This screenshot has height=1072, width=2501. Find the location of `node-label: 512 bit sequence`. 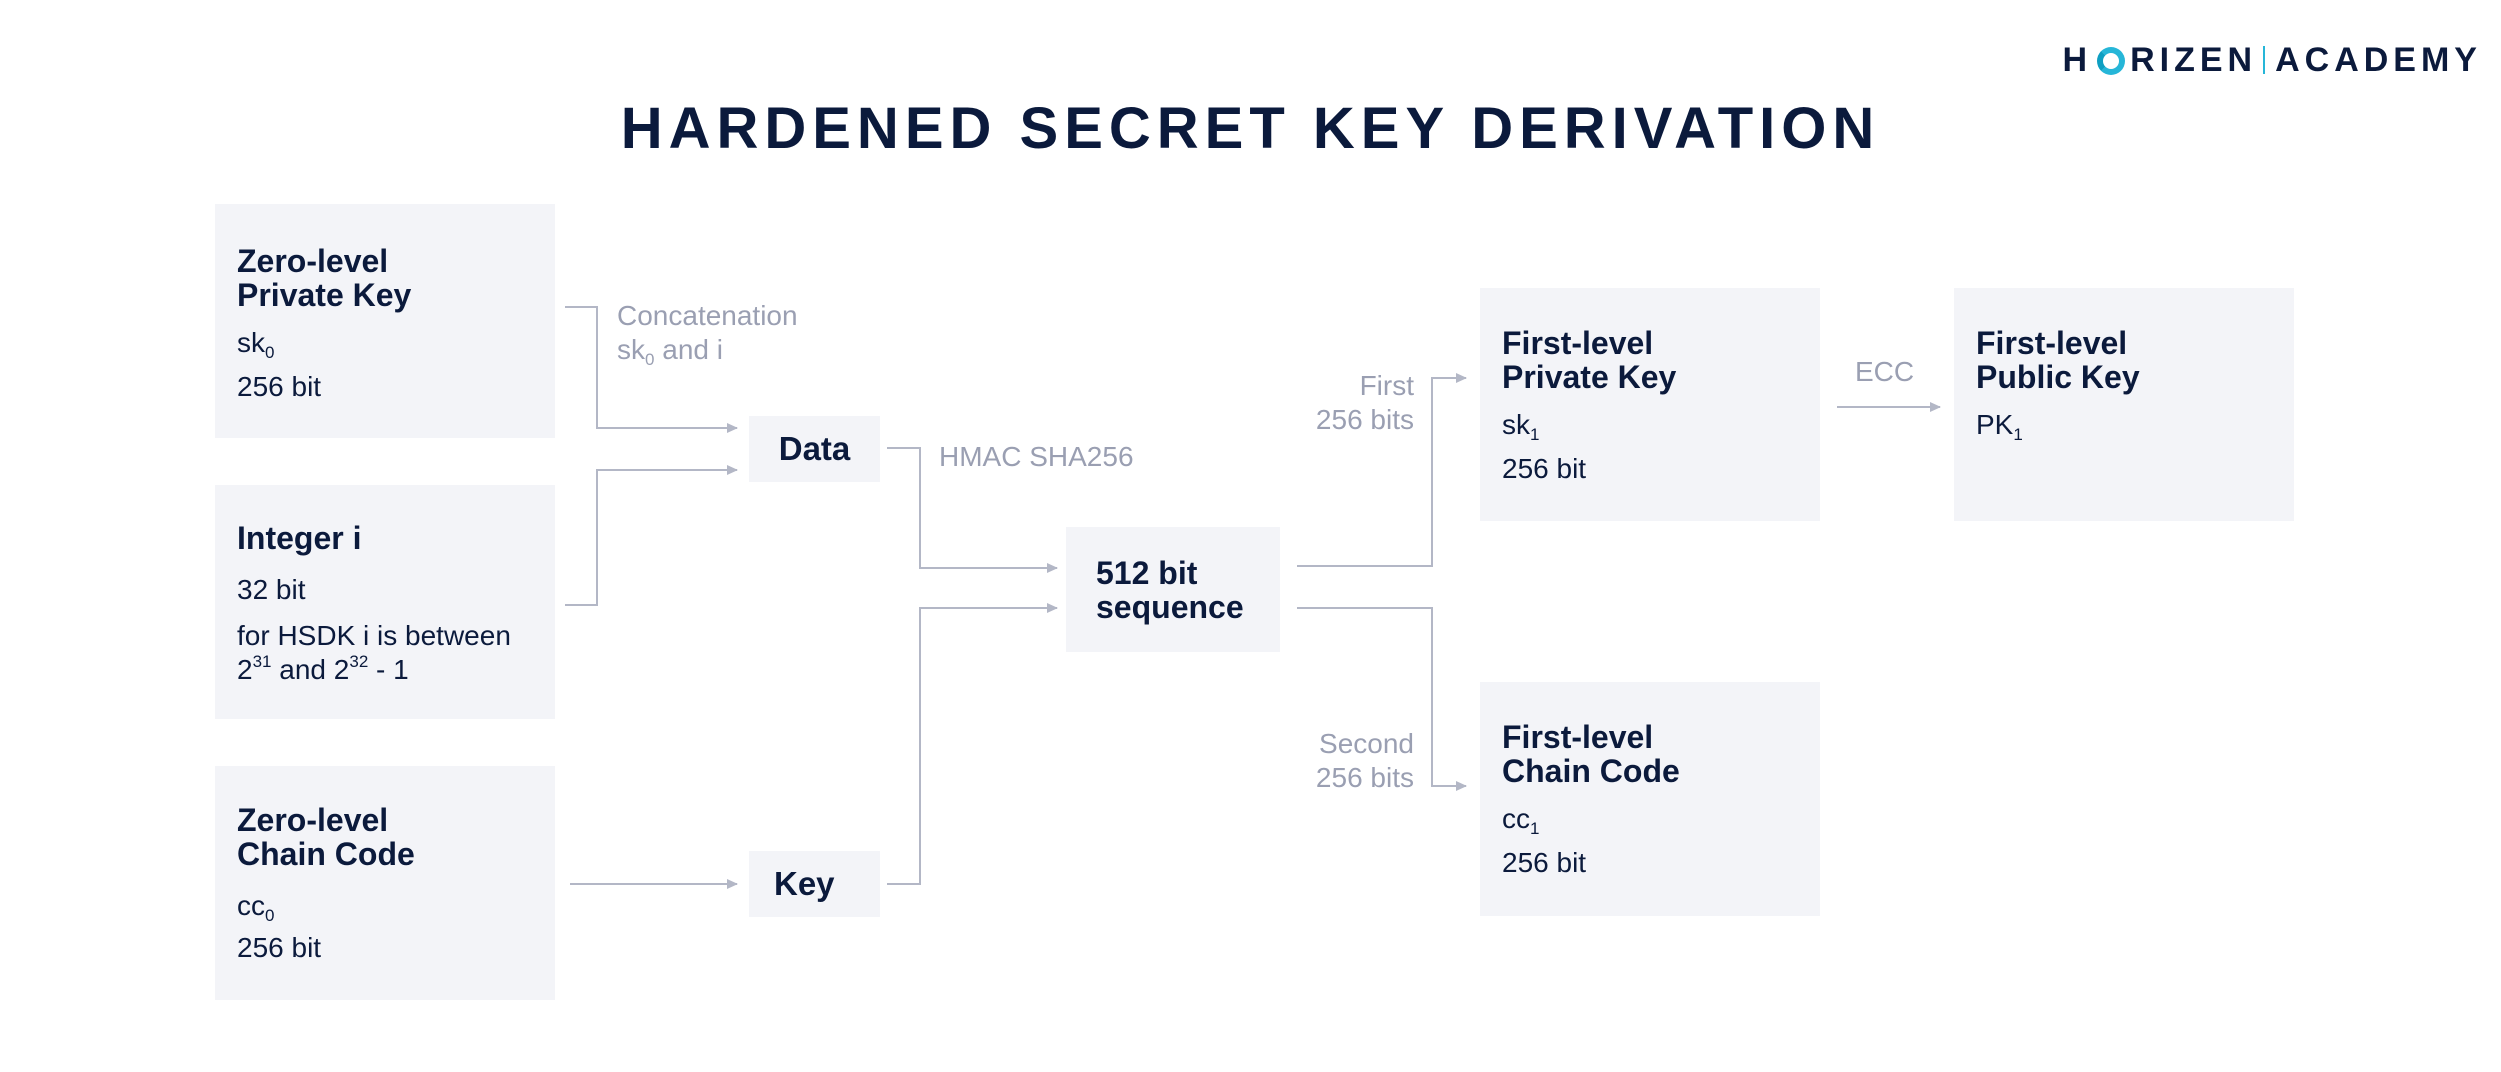

node-label: 512 bit sequence is located at coordinates (1170, 590).